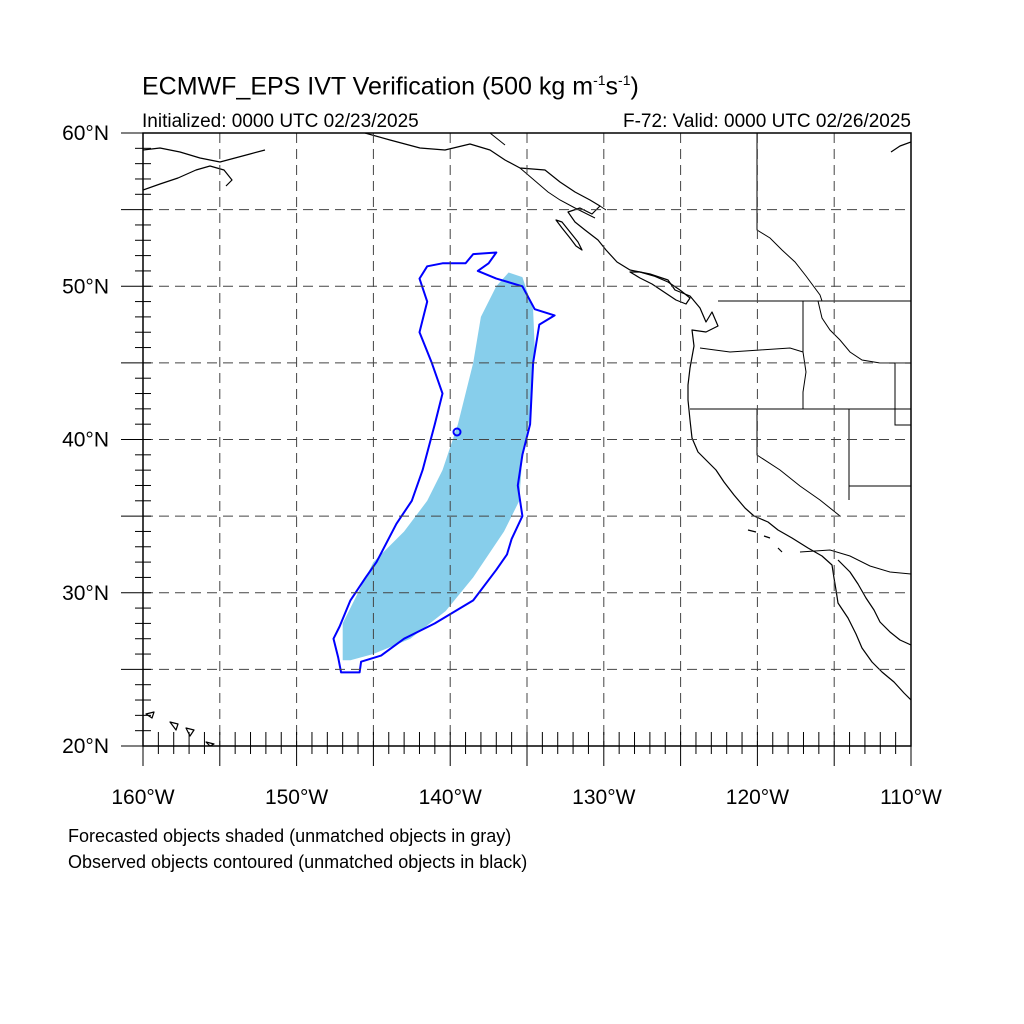 The width and height of the screenshot is (1024, 1024). What do you see at coordinates (85, 133) in the screenshot?
I see `lat-label: 60°N` at bounding box center [85, 133].